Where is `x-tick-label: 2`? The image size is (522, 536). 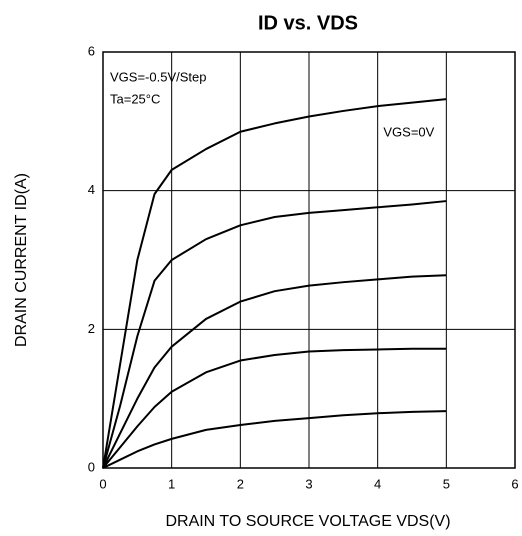
x-tick-label: 2 is located at coordinates (240, 483).